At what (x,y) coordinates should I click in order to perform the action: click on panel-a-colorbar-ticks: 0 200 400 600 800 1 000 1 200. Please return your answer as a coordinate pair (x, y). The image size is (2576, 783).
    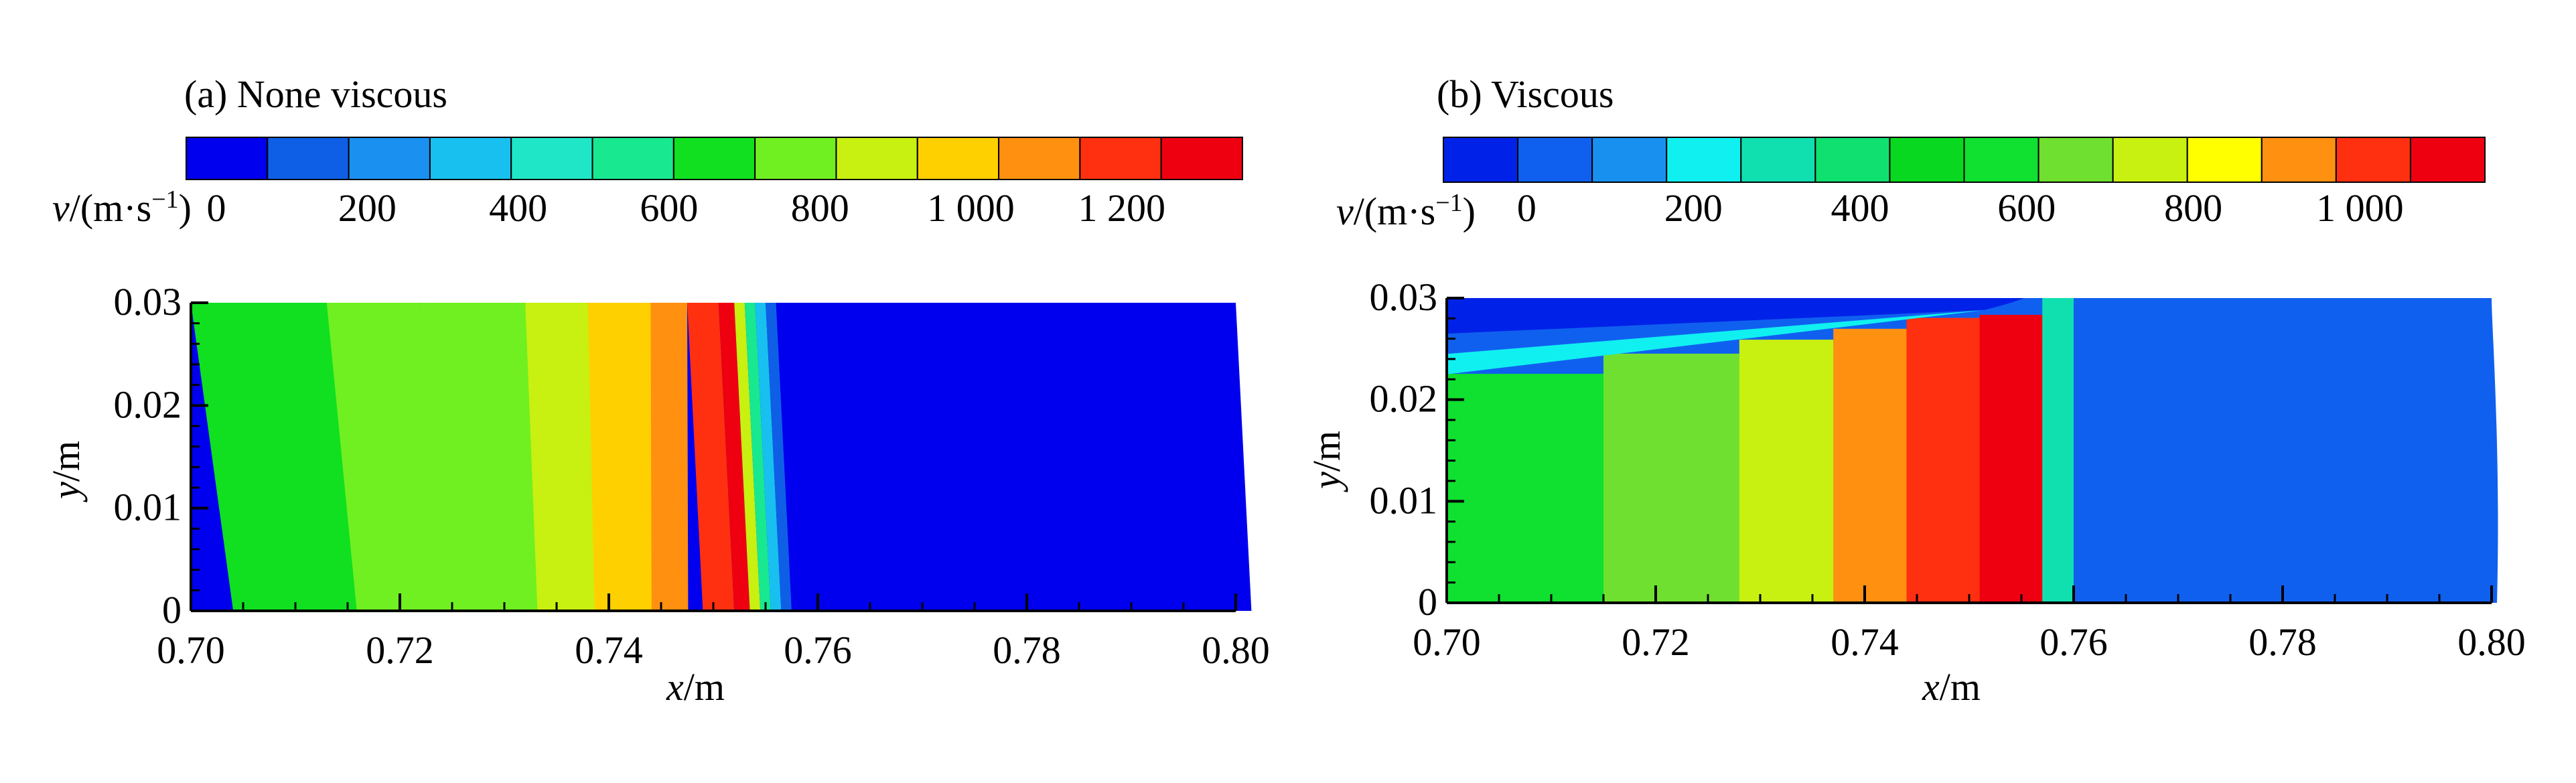
    Looking at the image, I should click on (686, 208).